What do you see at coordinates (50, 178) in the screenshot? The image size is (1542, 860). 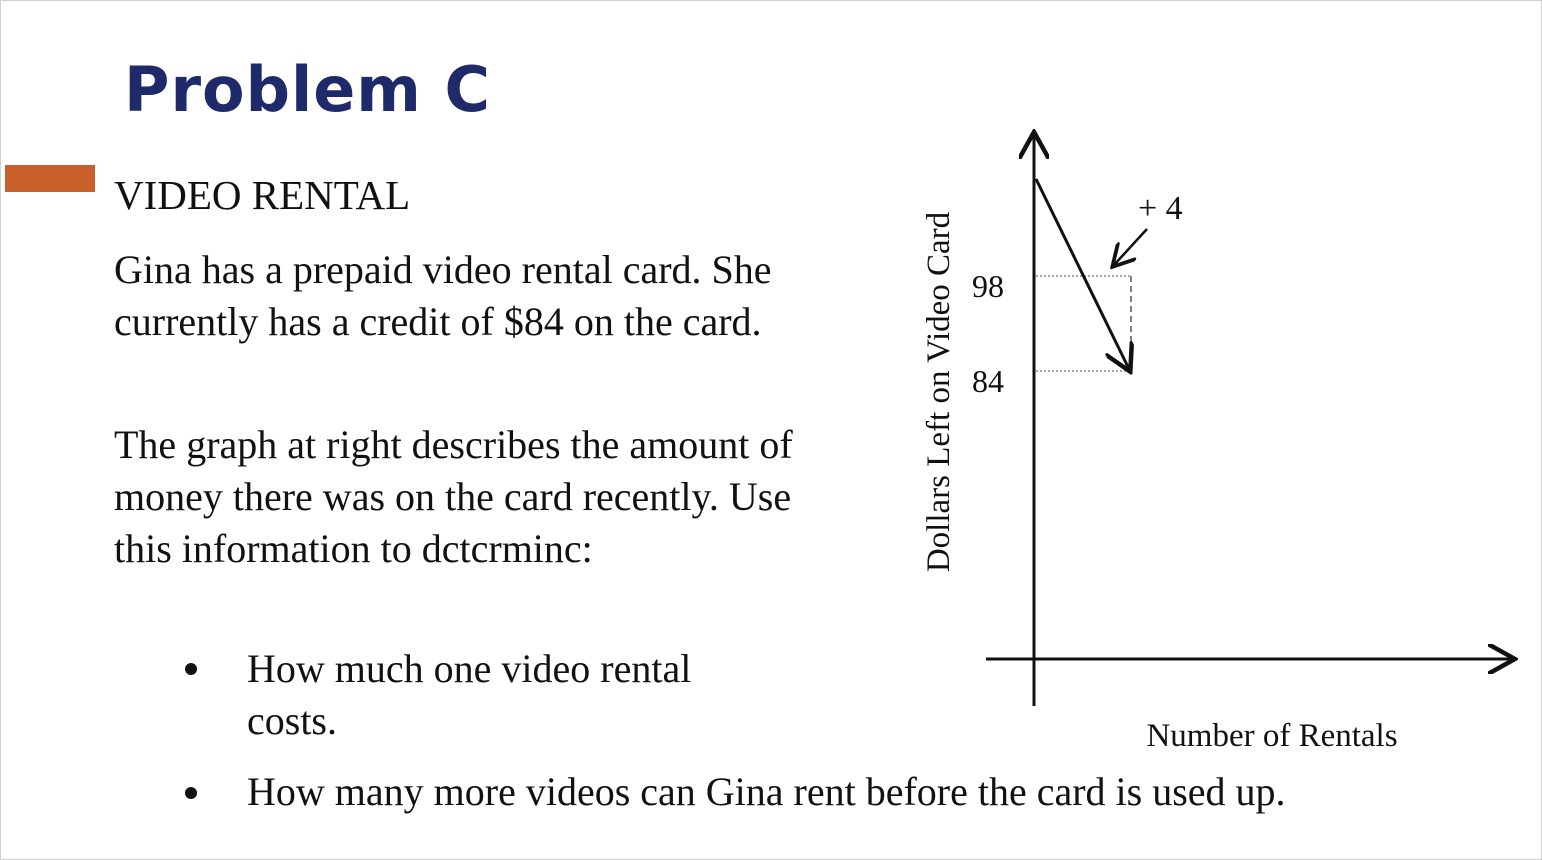 I see `accent-bar` at bounding box center [50, 178].